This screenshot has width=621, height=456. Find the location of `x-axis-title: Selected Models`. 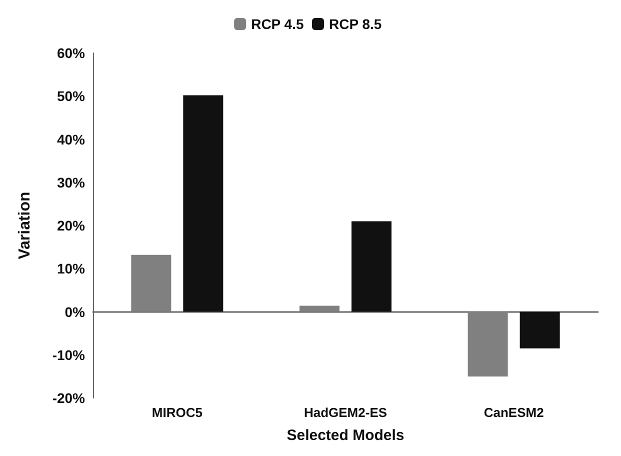

x-axis-title: Selected Models is located at coordinates (345, 435).